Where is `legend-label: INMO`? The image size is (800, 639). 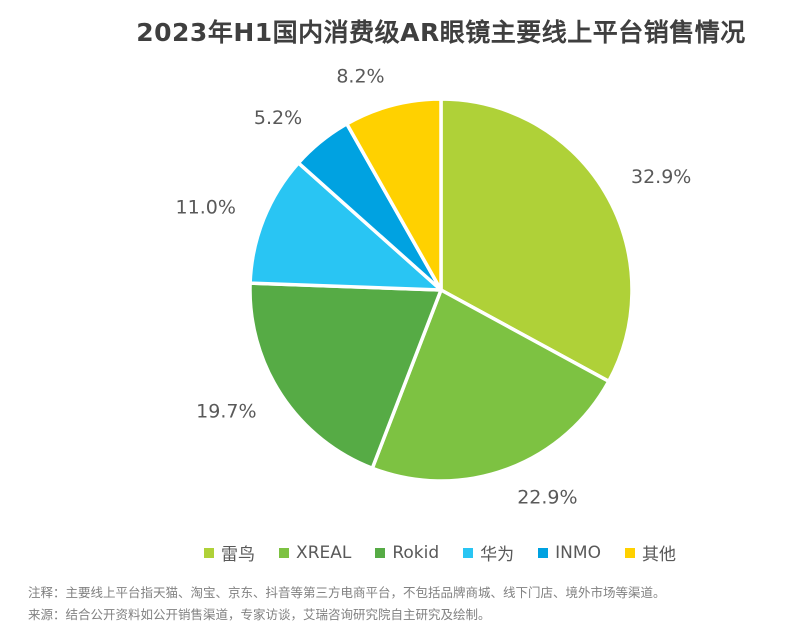
legend-label: INMO is located at coordinates (578, 552).